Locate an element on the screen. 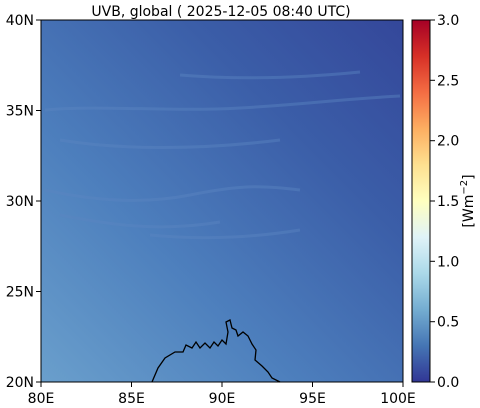  plot-title: UVB, global ( 2025-12-05 08:40 UTC) is located at coordinates (220, 12).